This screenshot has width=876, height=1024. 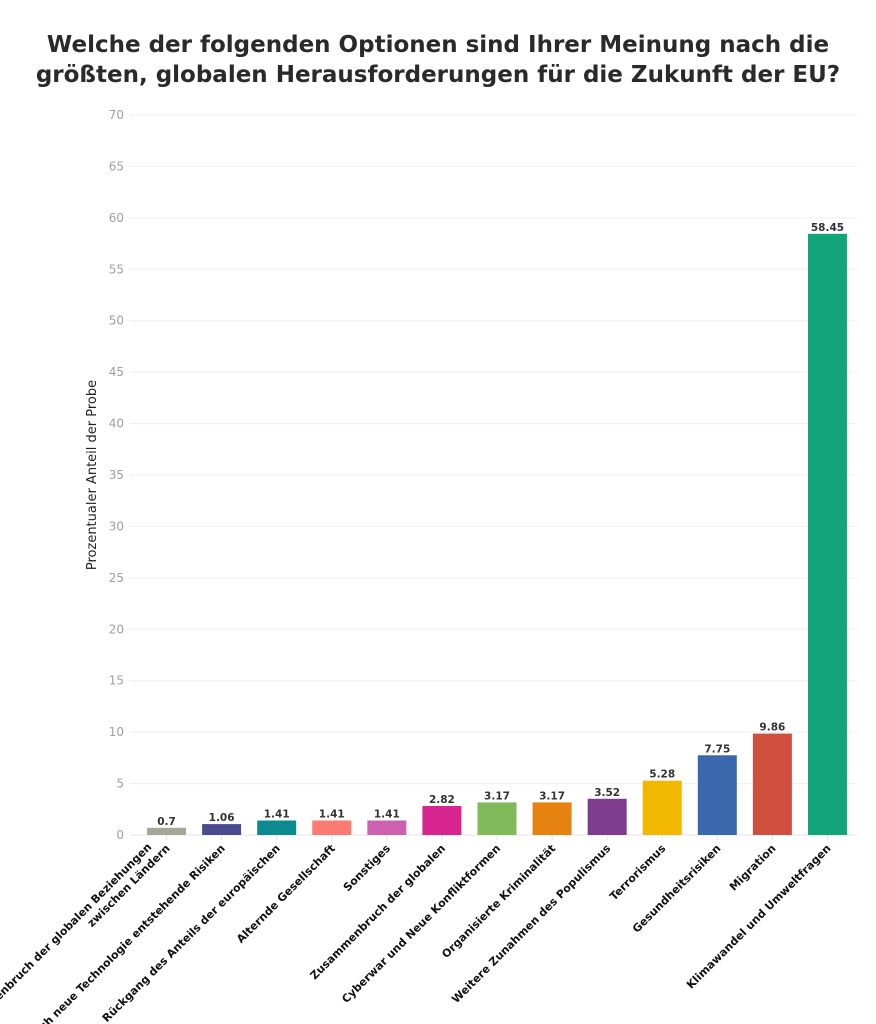 What do you see at coordinates (116, 475) in the screenshot?
I see `y-tick-label: 35` at bounding box center [116, 475].